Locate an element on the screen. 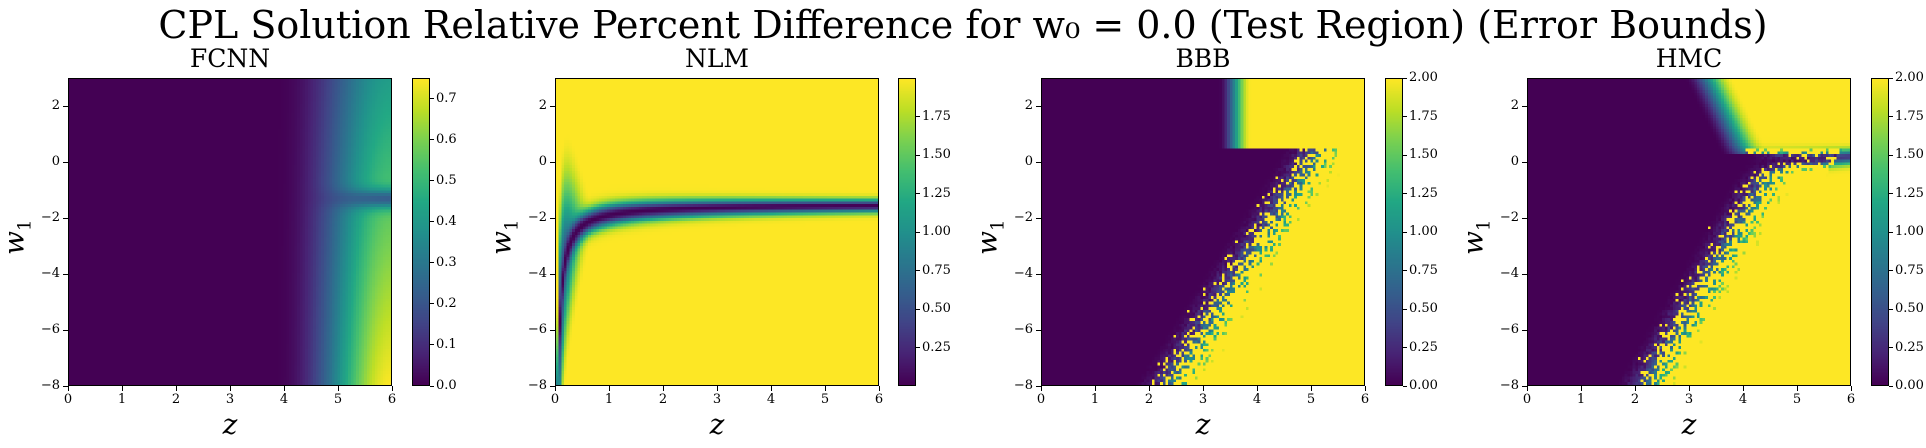 This screenshot has width=1926, height=448. colorbar-tick-label: 2.00 is located at coordinates (1423, 77).